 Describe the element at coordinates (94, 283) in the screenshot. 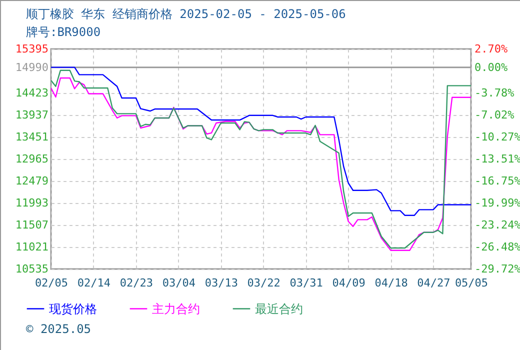

I see `x-tick-label: 02/14` at that location.